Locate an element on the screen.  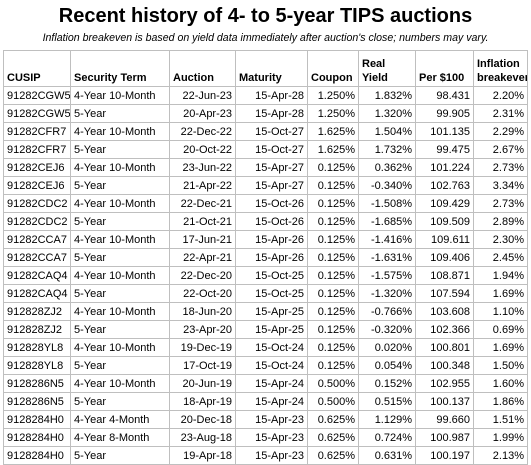
cell-price-per-100: 109.611 is located at coordinates (444, 239).